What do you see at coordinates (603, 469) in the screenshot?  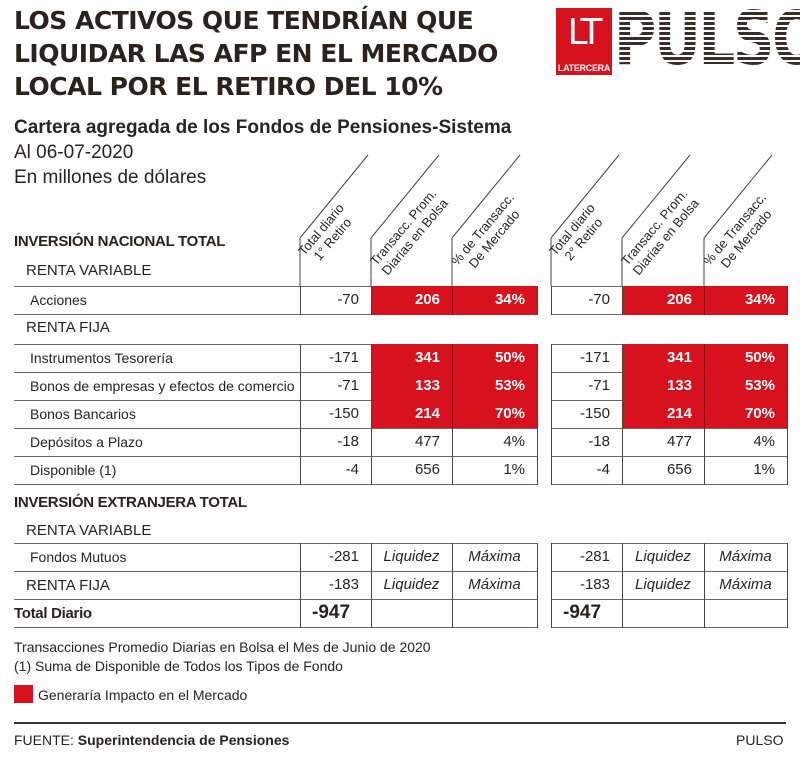 I see `total-cell-2: -4` at bounding box center [603, 469].